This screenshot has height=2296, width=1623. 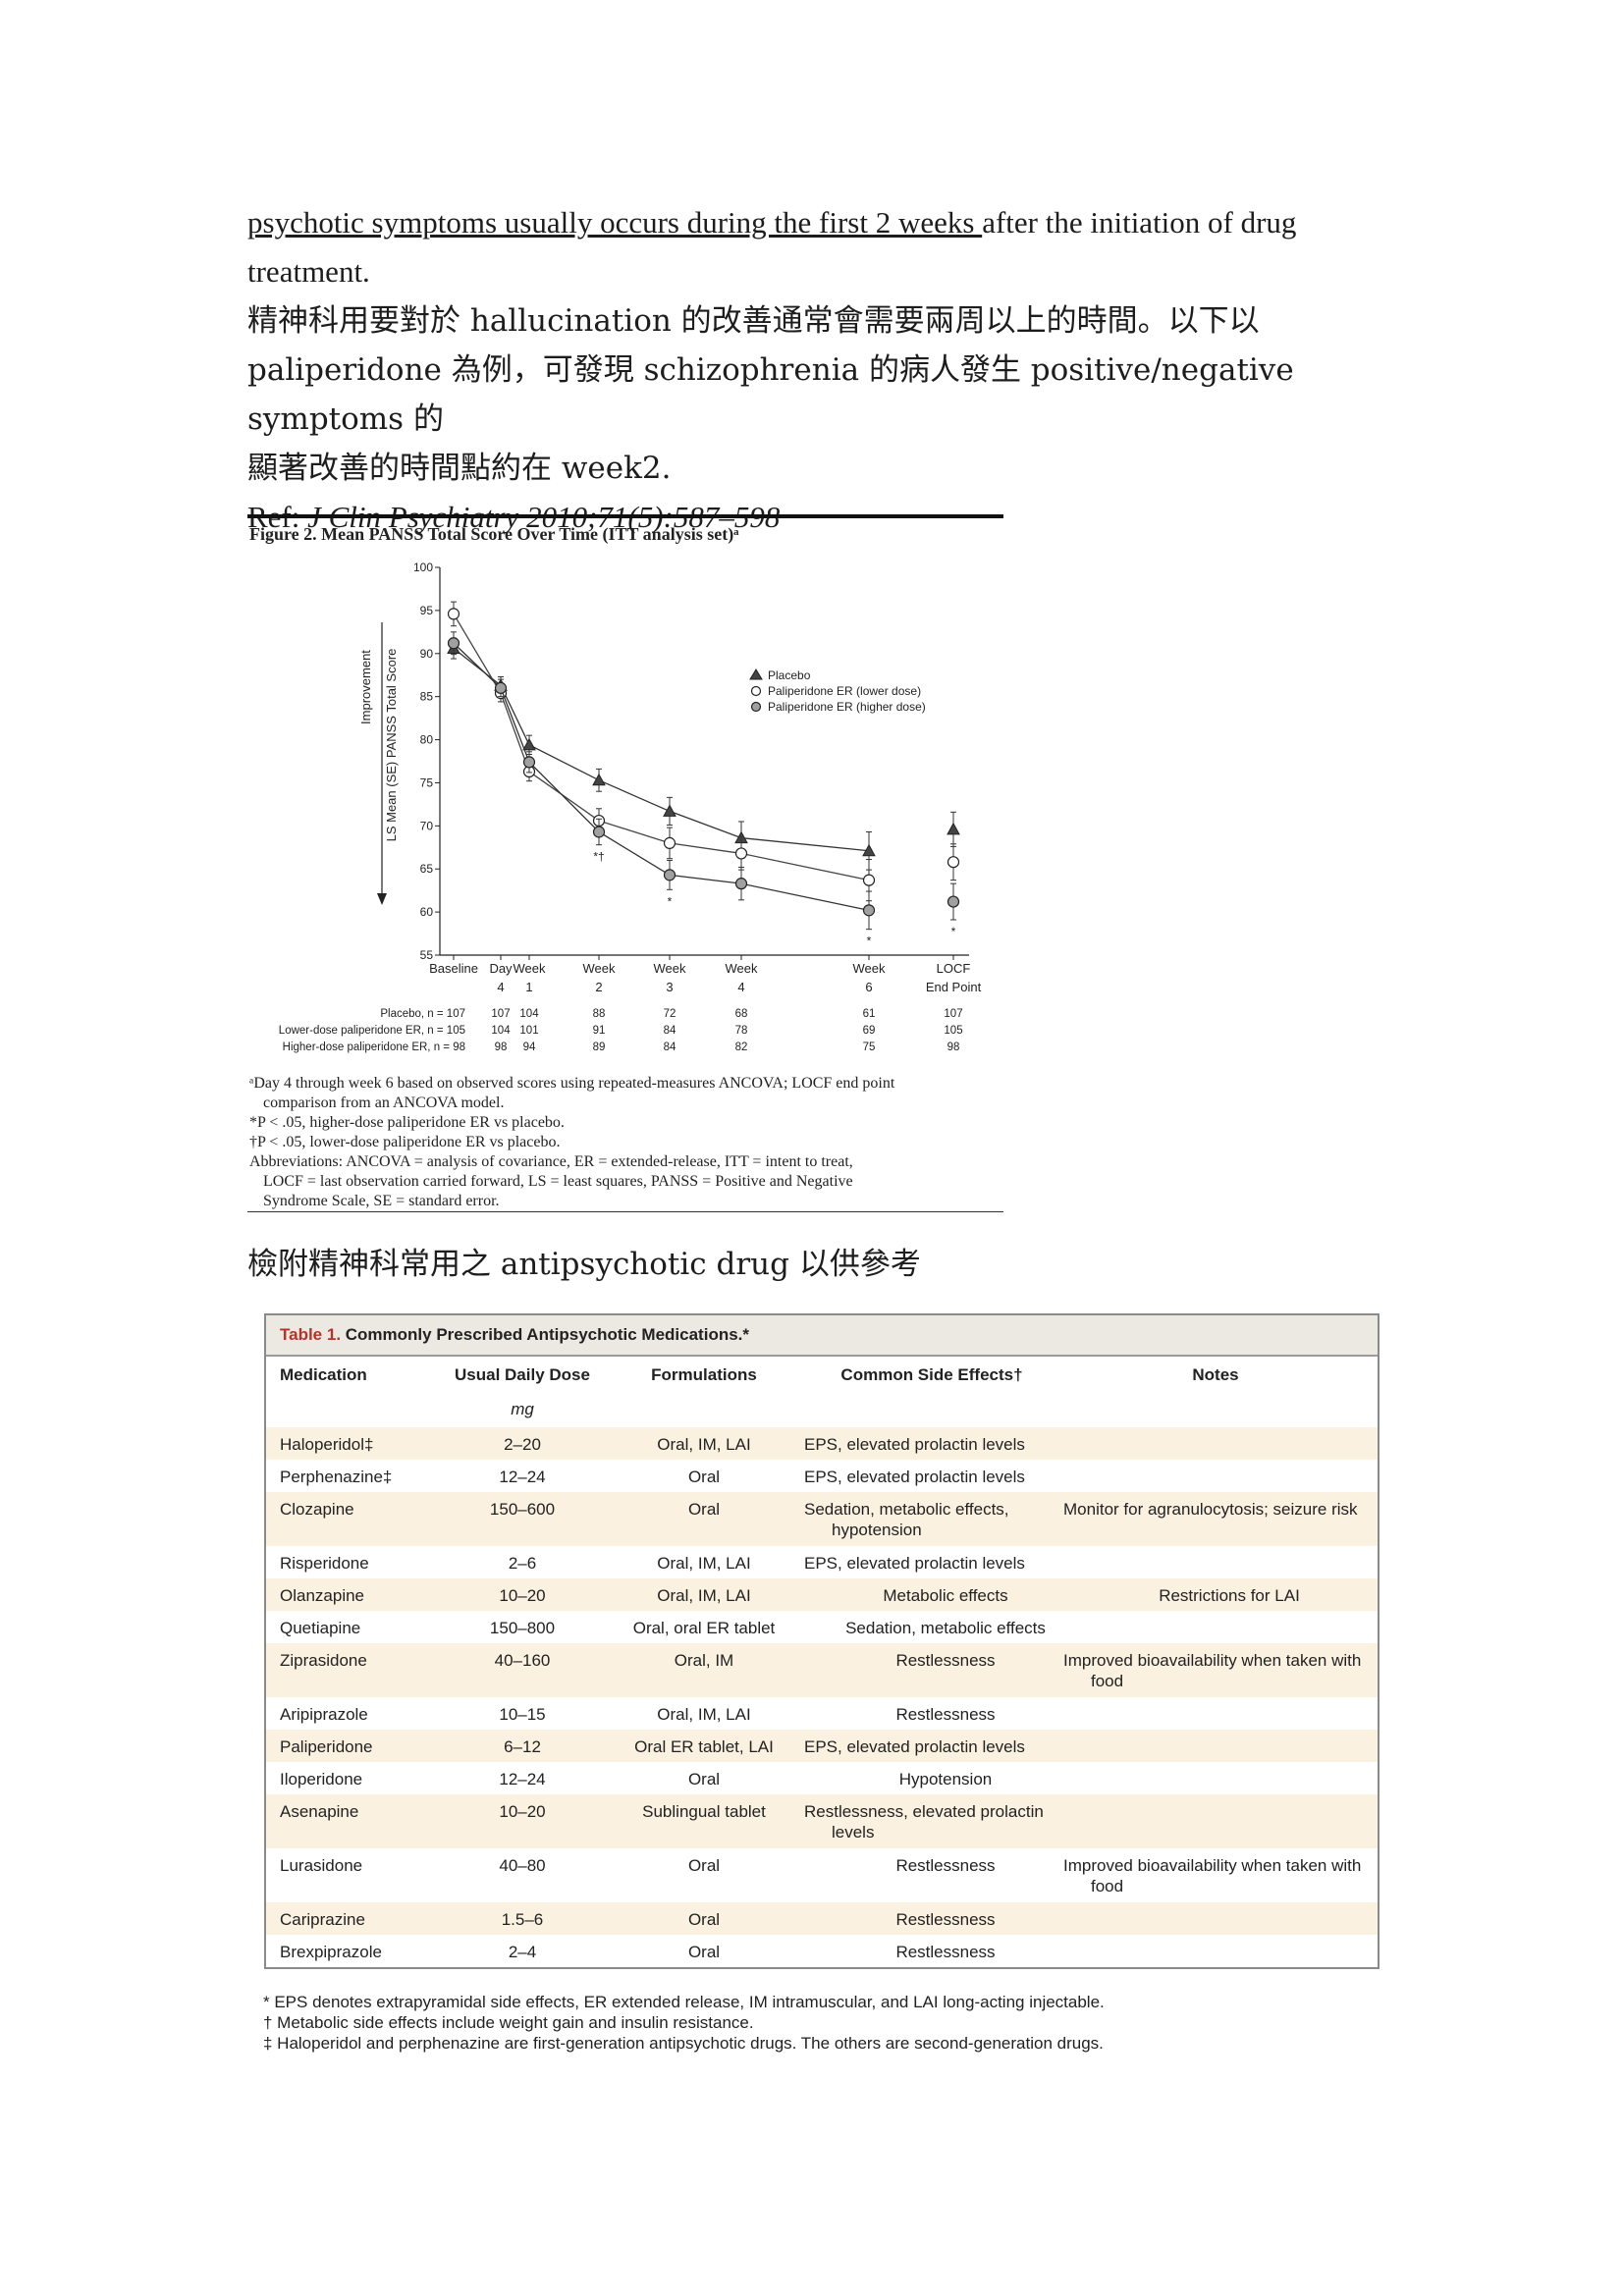 I want to click on n-table-value: 72, so click(x=670, y=1014).